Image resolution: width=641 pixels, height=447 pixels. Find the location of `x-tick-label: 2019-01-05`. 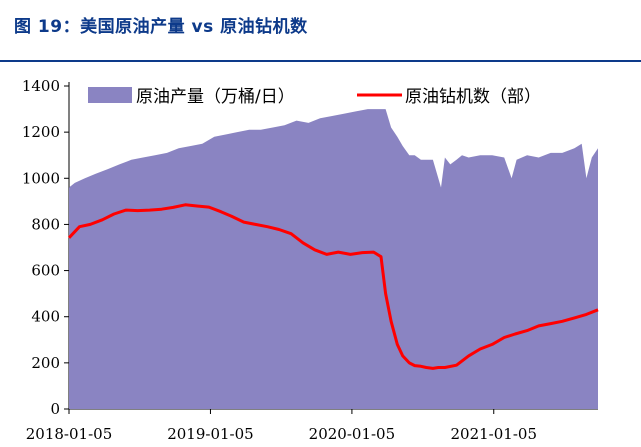

x-tick-label: 2019-01-05 is located at coordinates (210, 434).